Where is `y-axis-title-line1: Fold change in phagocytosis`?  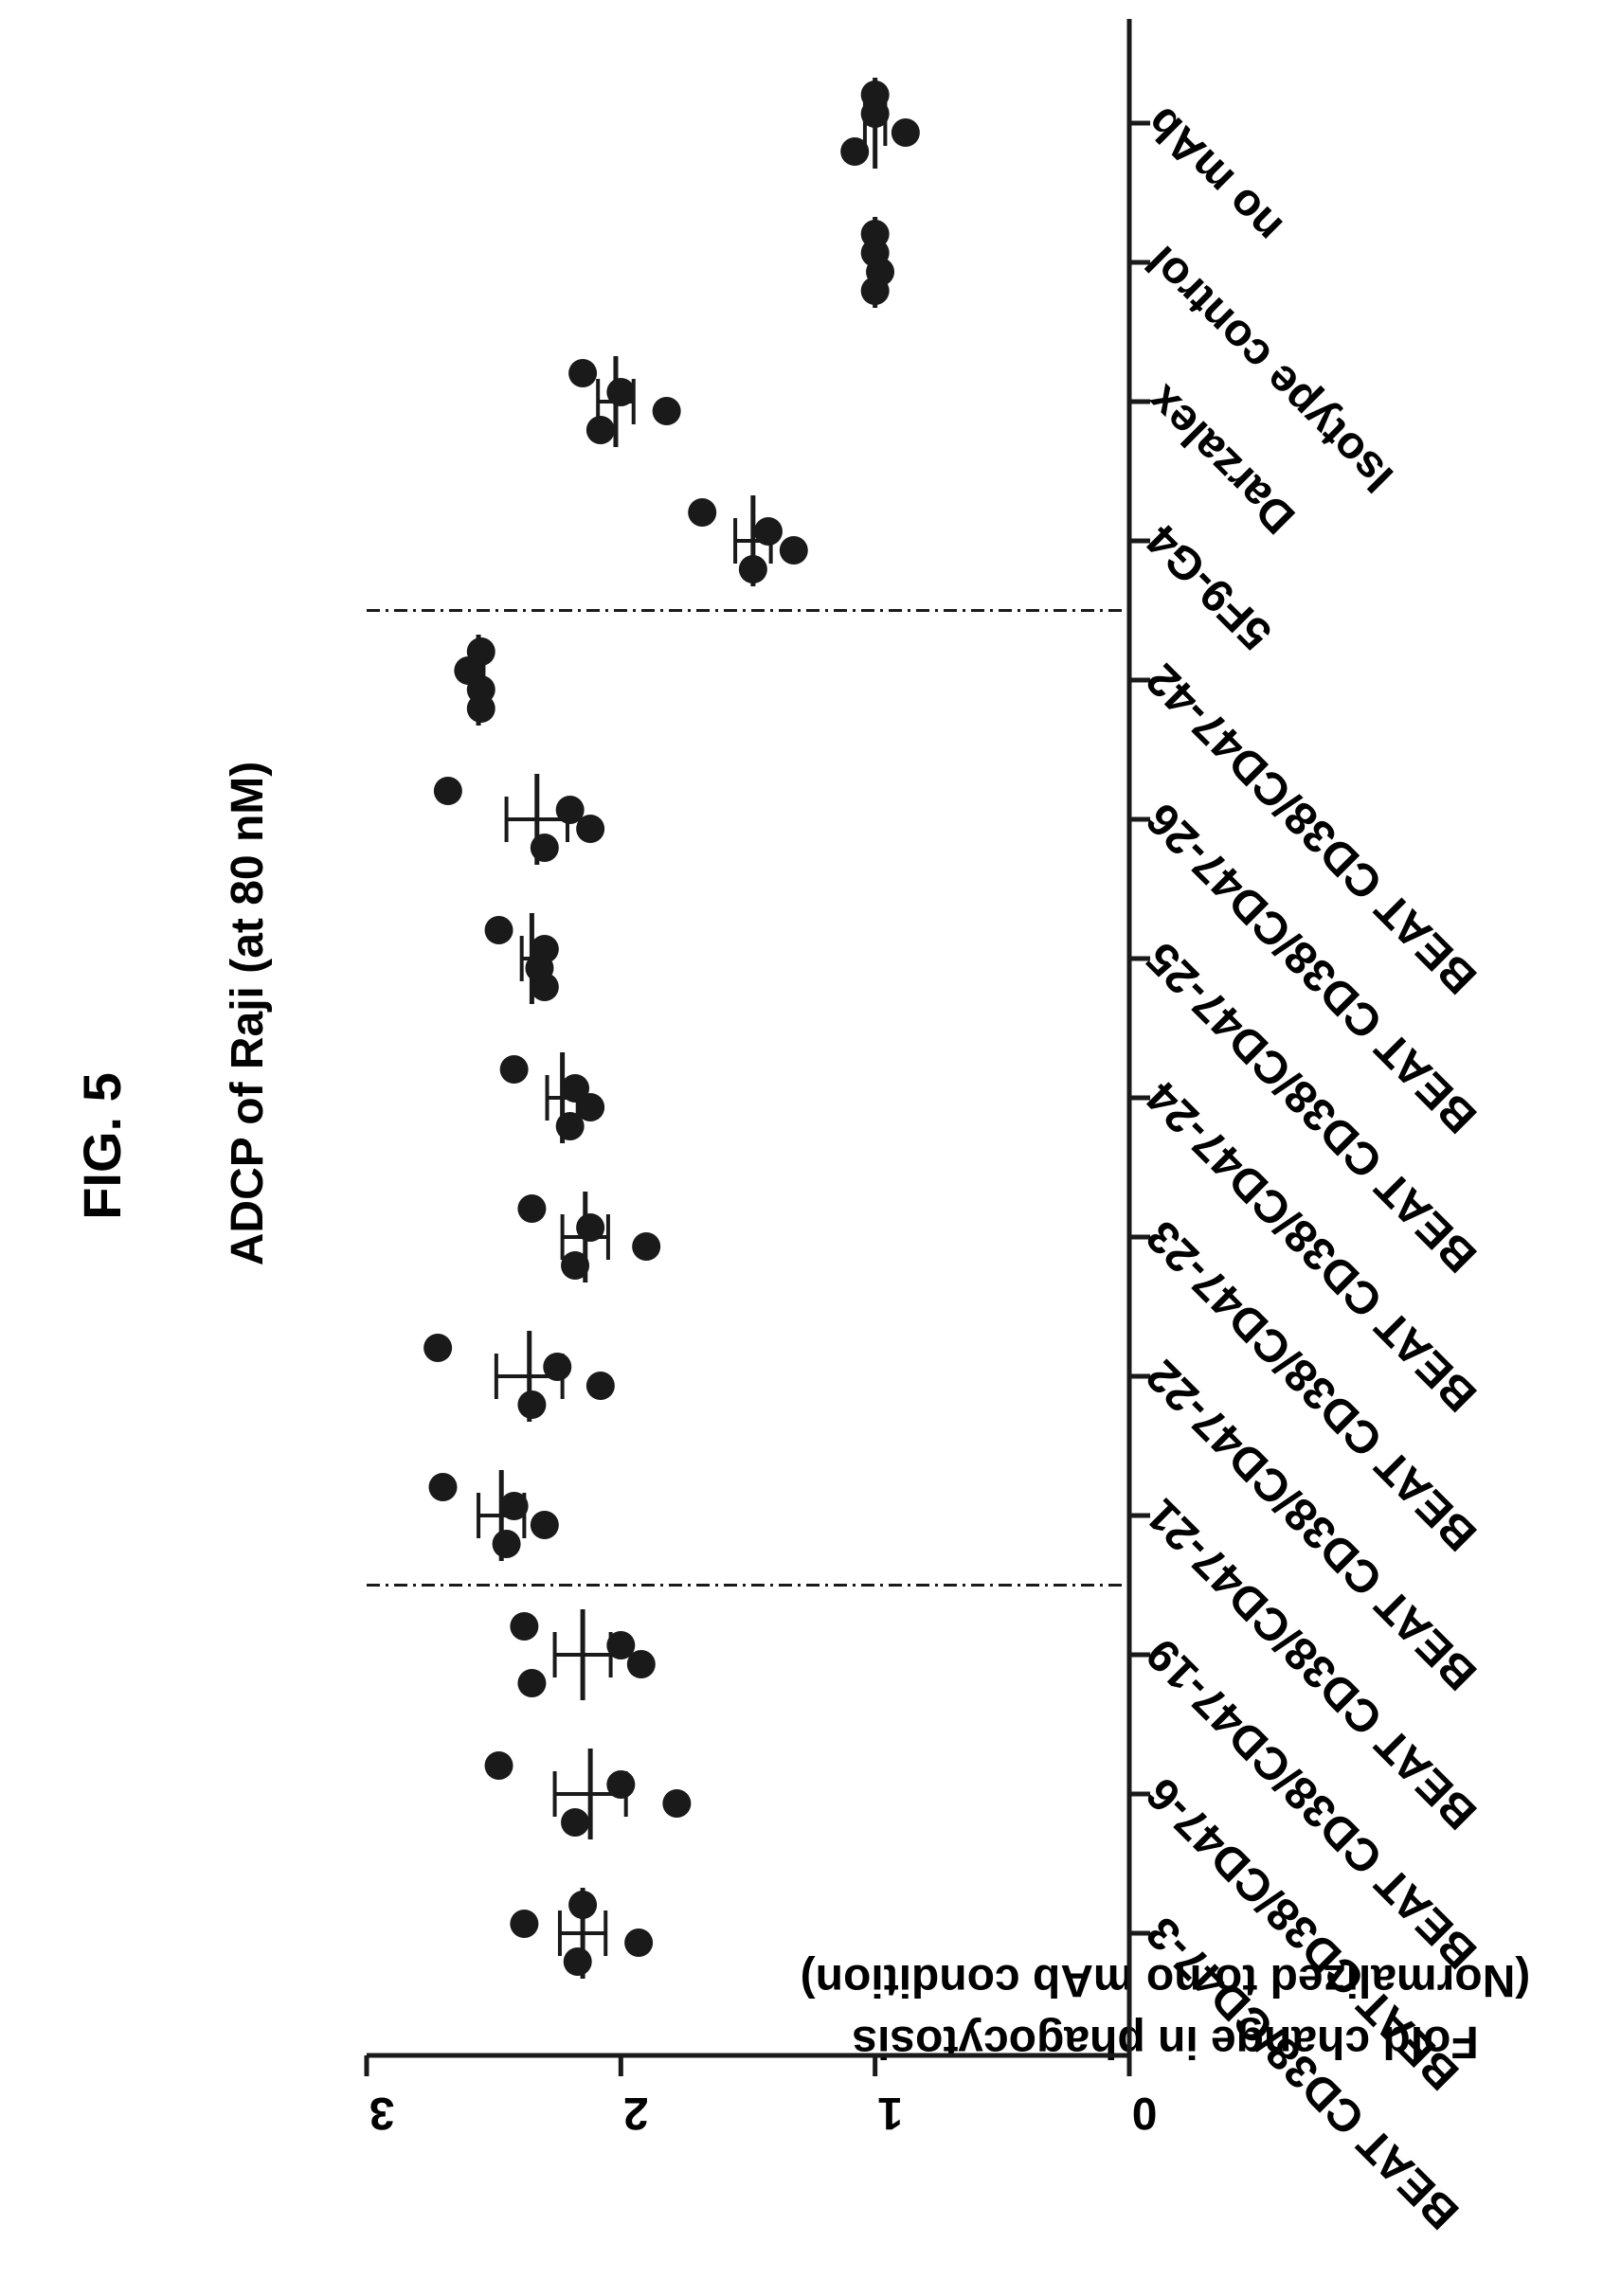
y-axis-title-line1: Fold change in phagocytosis is located at coordinates (1165, 2042).